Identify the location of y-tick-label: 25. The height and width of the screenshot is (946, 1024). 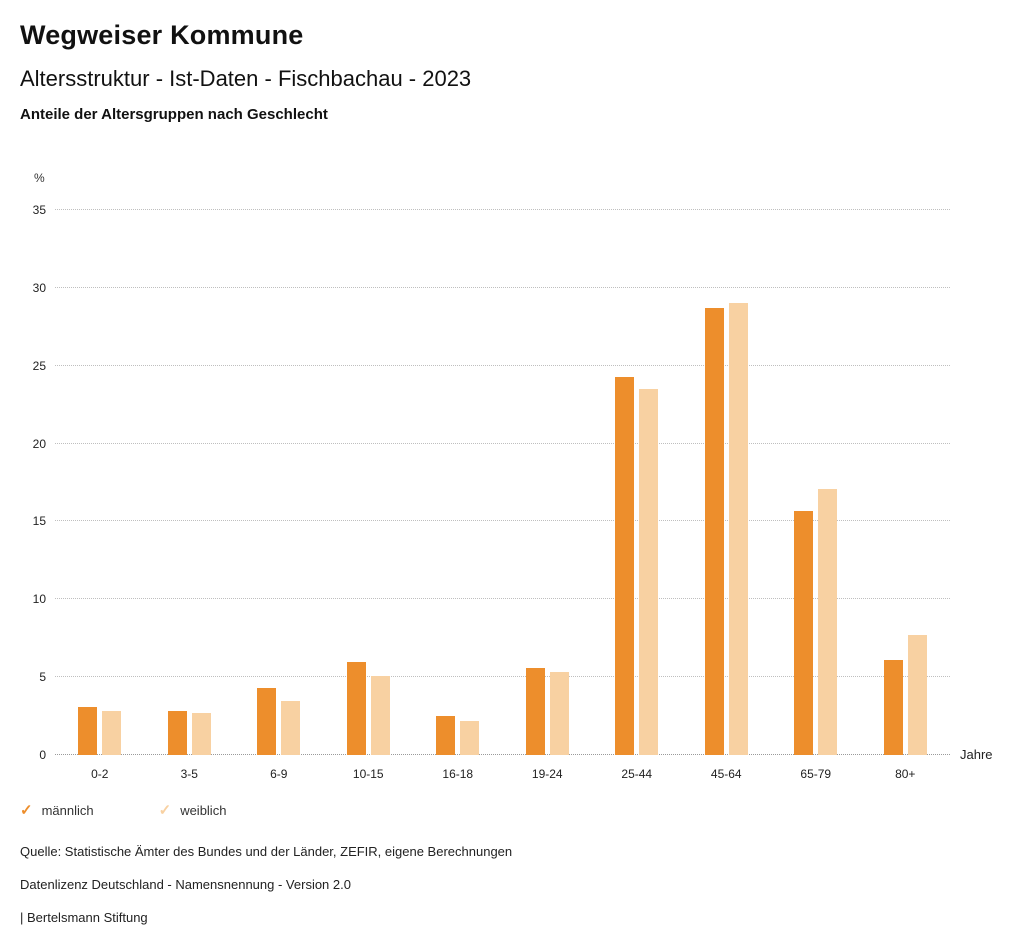
(39, 365).